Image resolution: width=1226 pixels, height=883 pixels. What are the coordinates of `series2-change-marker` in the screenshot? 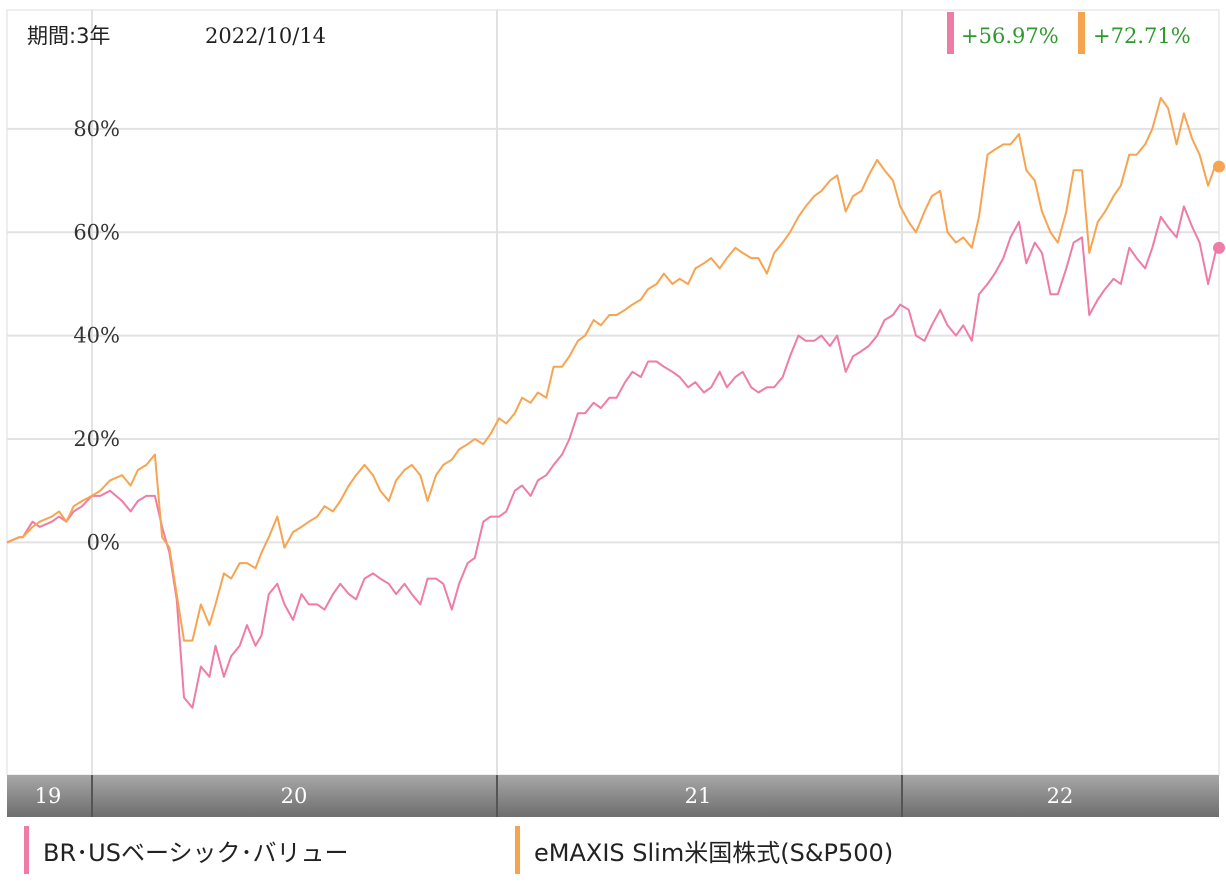 It's located at (1081, 33).